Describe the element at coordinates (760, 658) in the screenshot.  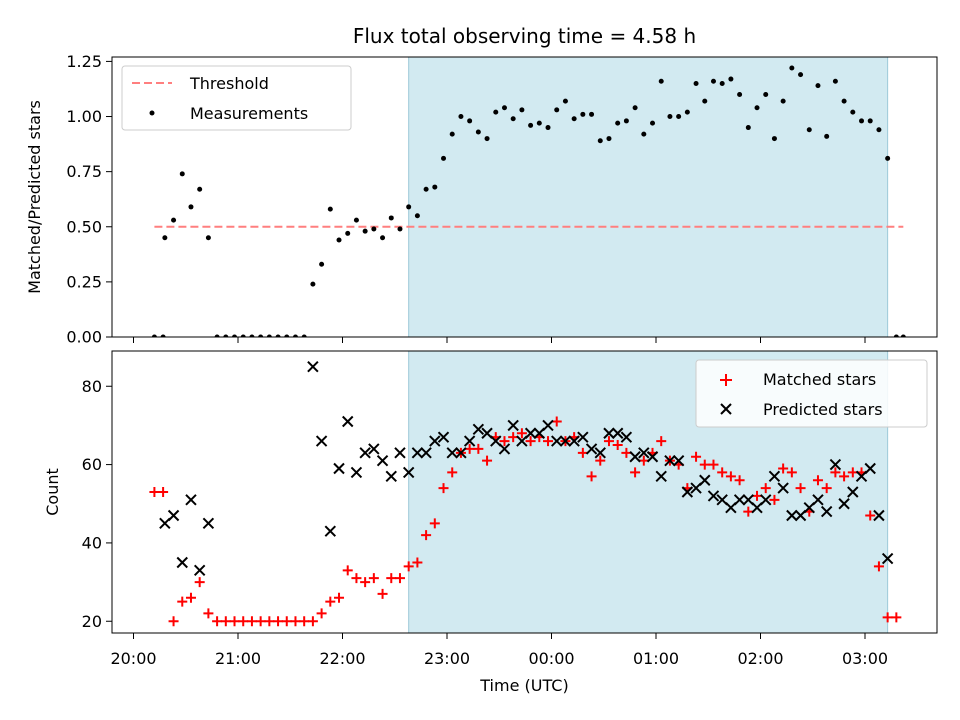
I see `x-tick-label: 02:00` at that location.